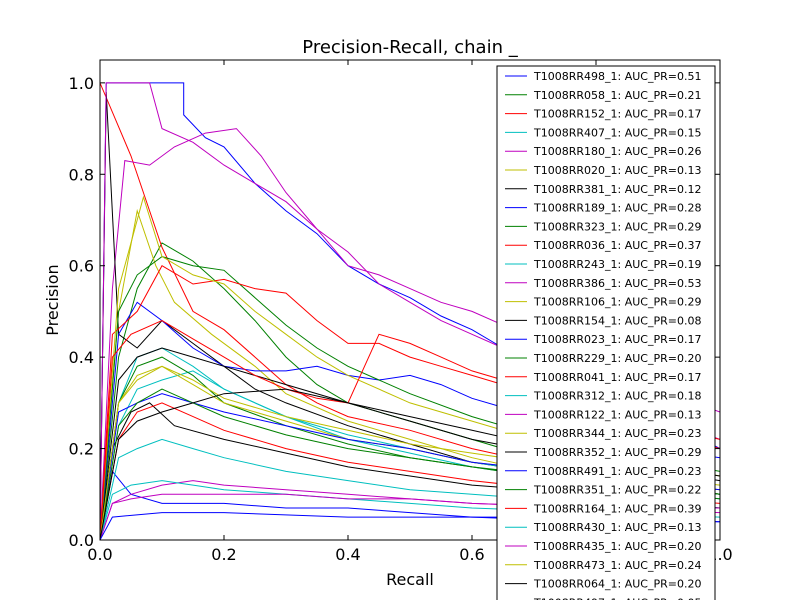 This screenshot has width=800, height=600. I want to click on legend-label-28: T1008RR497_1: AUC_PR=0.05, so click(617, 598).